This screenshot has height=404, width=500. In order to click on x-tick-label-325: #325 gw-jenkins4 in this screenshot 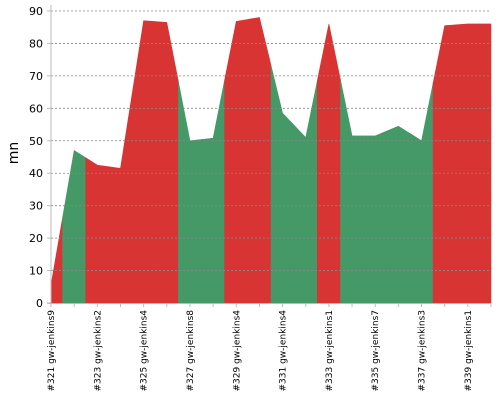, I will do `click(145, 351)`.